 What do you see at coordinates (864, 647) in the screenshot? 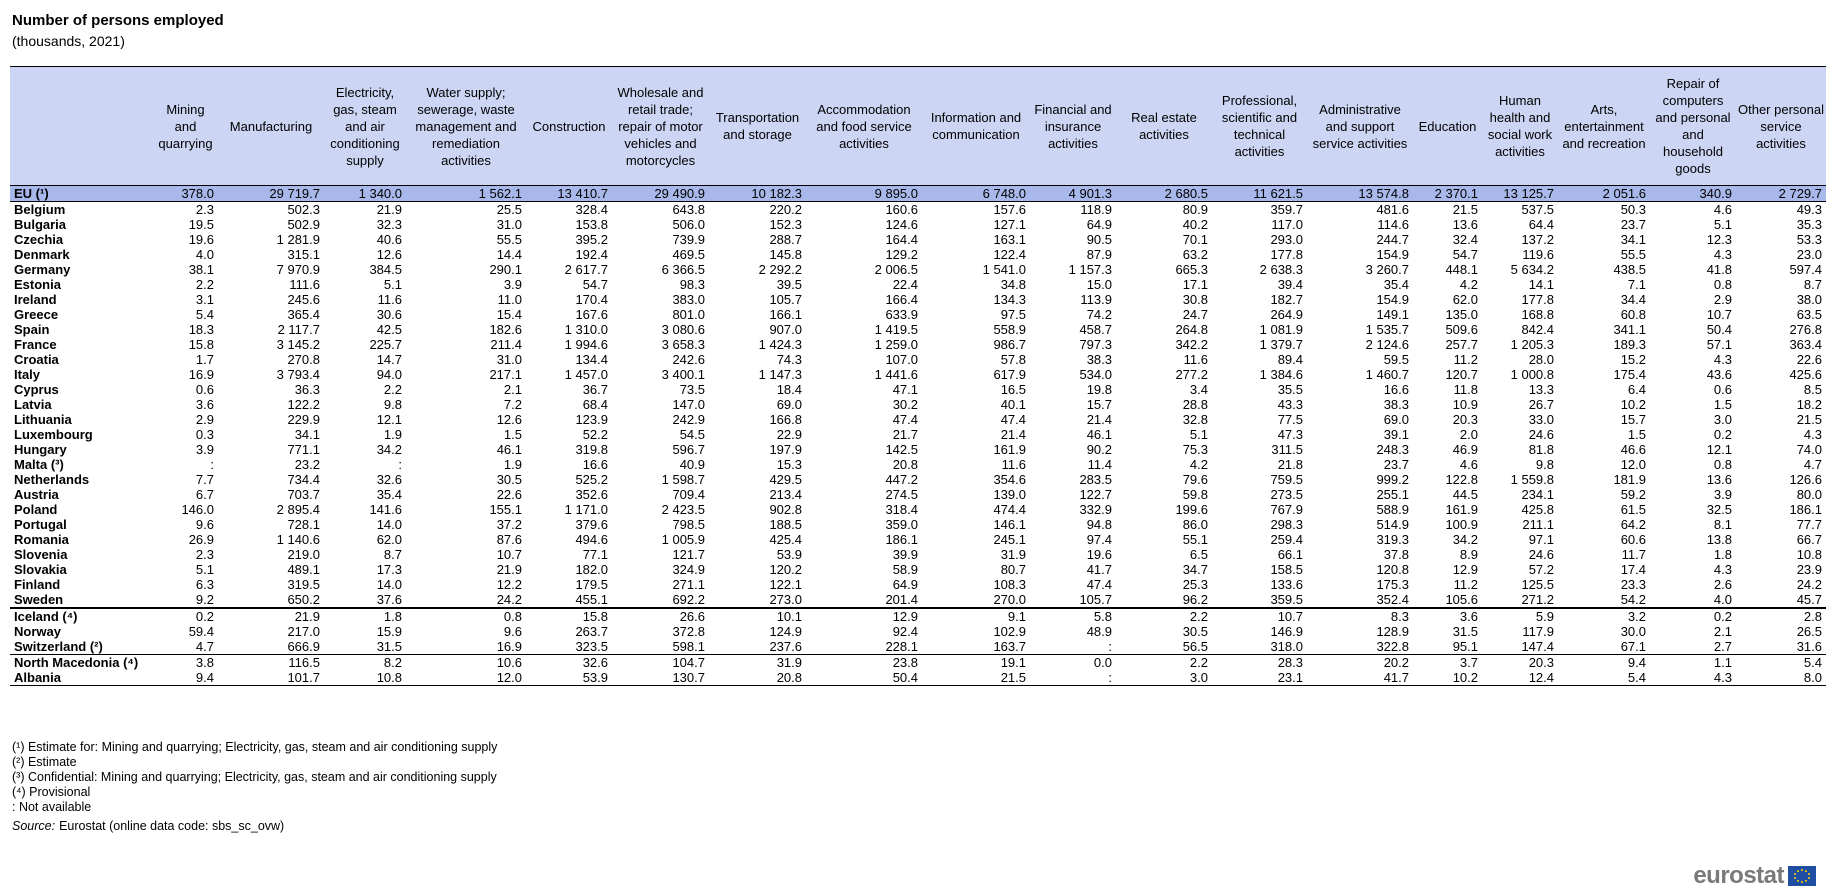
I see `value-cell: 228.1` at bounding box center [864, 647].